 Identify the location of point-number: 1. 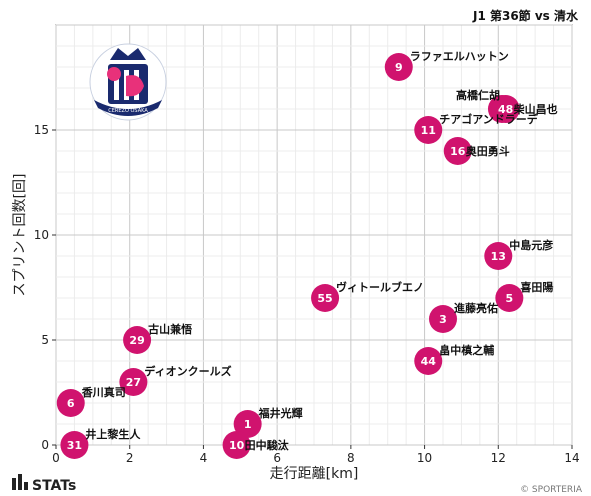
(248, 424).